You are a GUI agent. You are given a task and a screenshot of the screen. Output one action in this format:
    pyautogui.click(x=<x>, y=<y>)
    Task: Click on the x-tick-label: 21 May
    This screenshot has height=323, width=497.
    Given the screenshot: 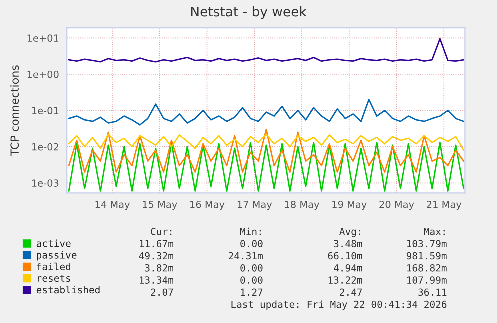 What is the action you would take?
    pyautogui.click(x=444, y=205)
    